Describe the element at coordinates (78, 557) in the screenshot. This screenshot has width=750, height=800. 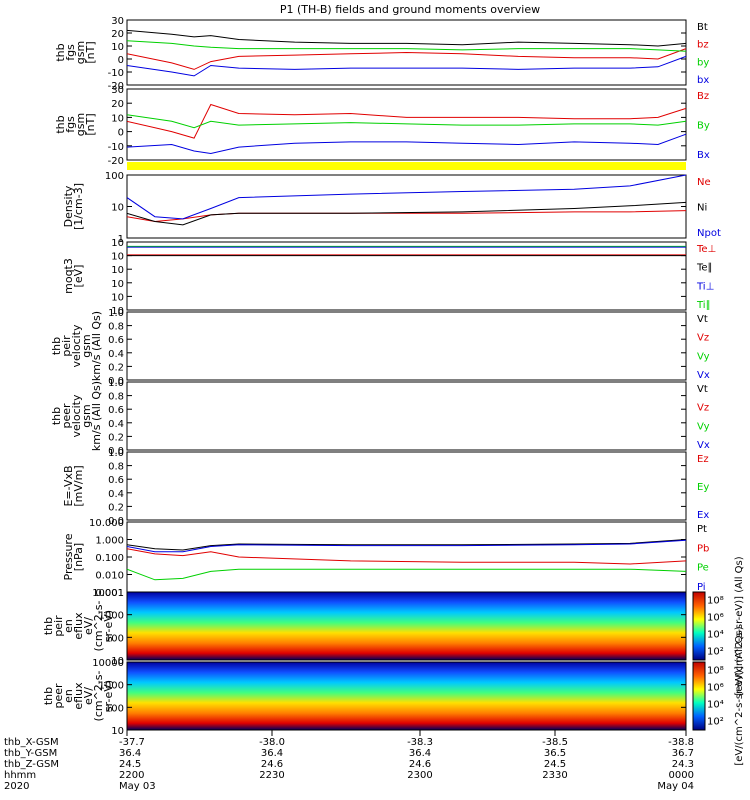
I see `y-label-line: [nPa]` at that location.